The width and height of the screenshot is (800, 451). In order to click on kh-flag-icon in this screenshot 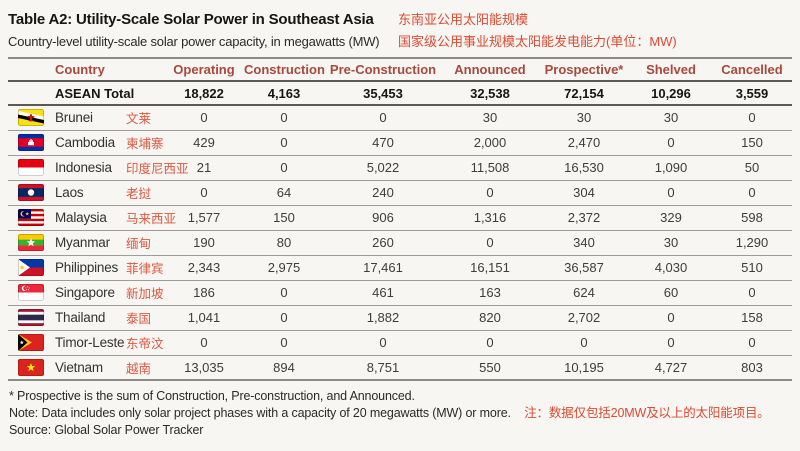, I will do `click(27, 142)`.